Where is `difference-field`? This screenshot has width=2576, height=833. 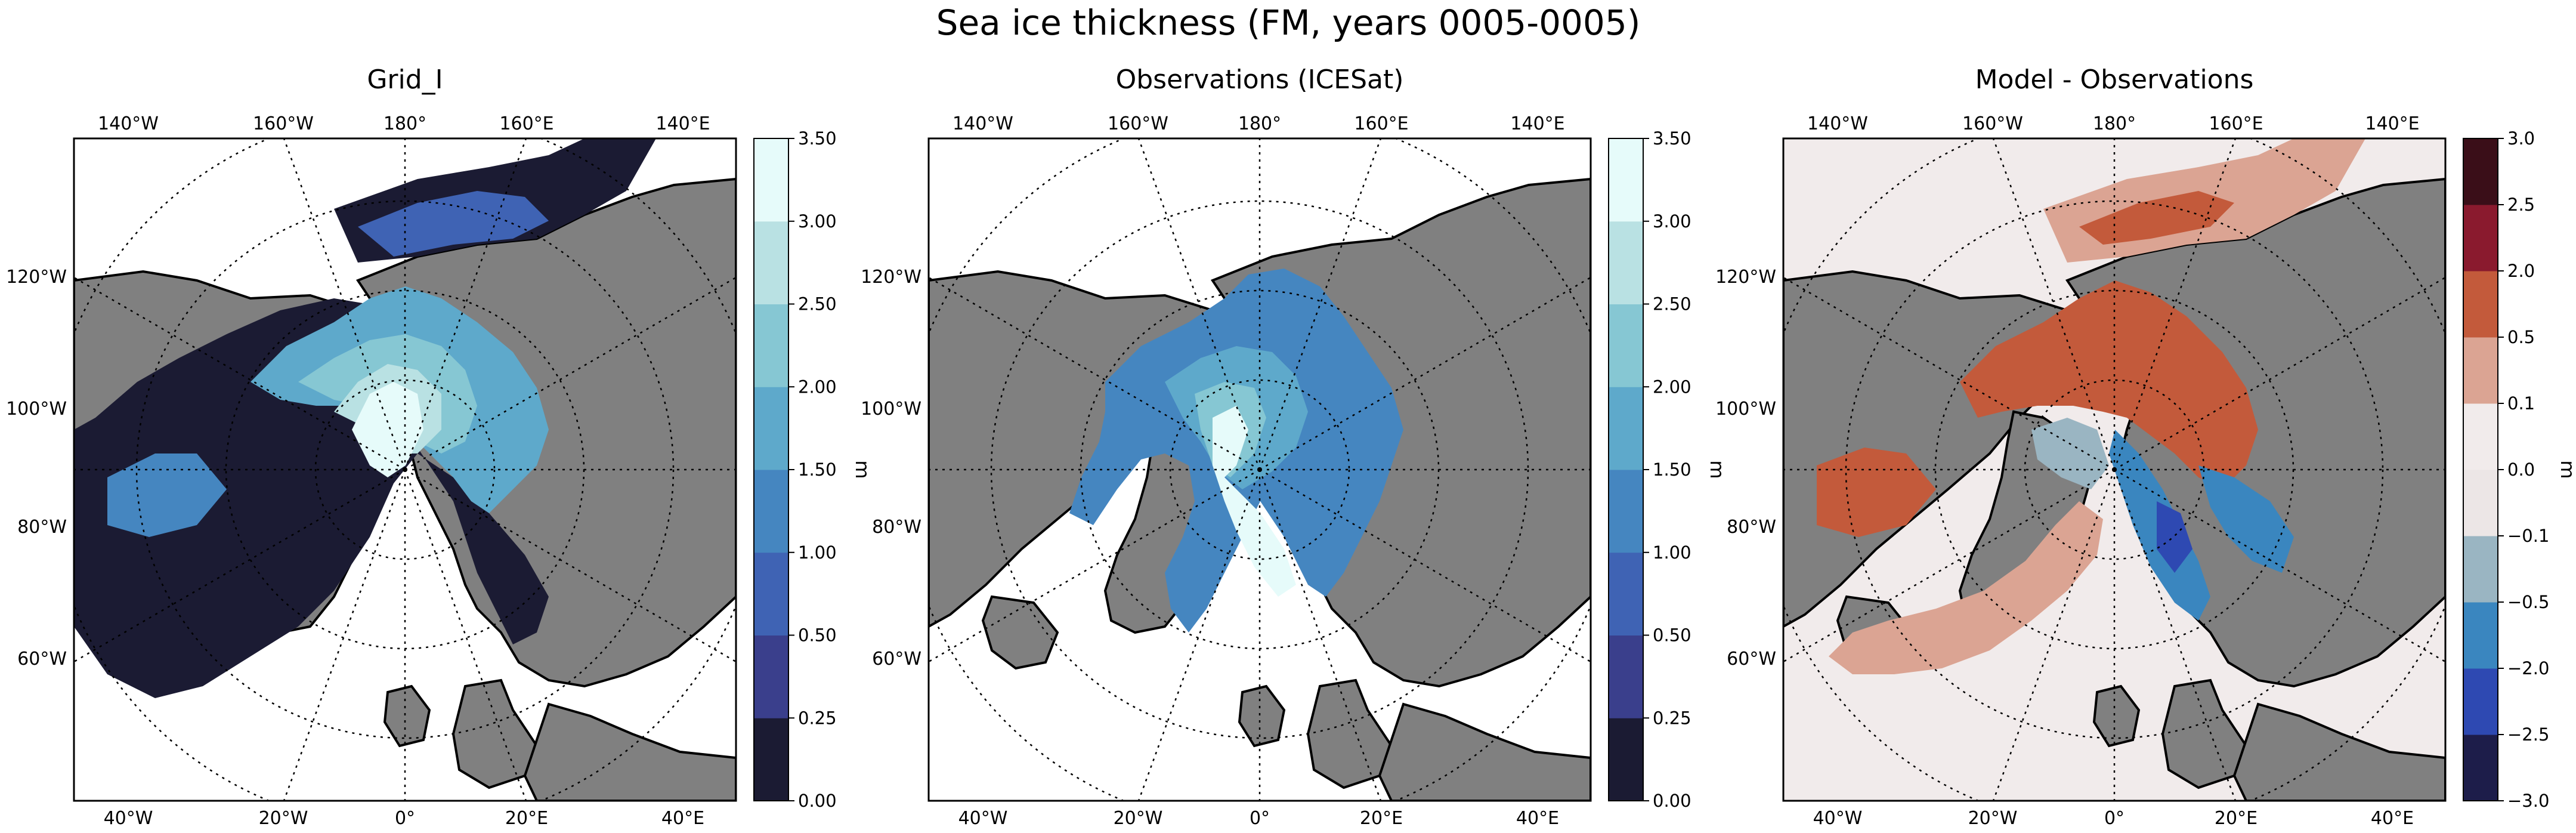
difference-field is located at coordinates (2091, 406).